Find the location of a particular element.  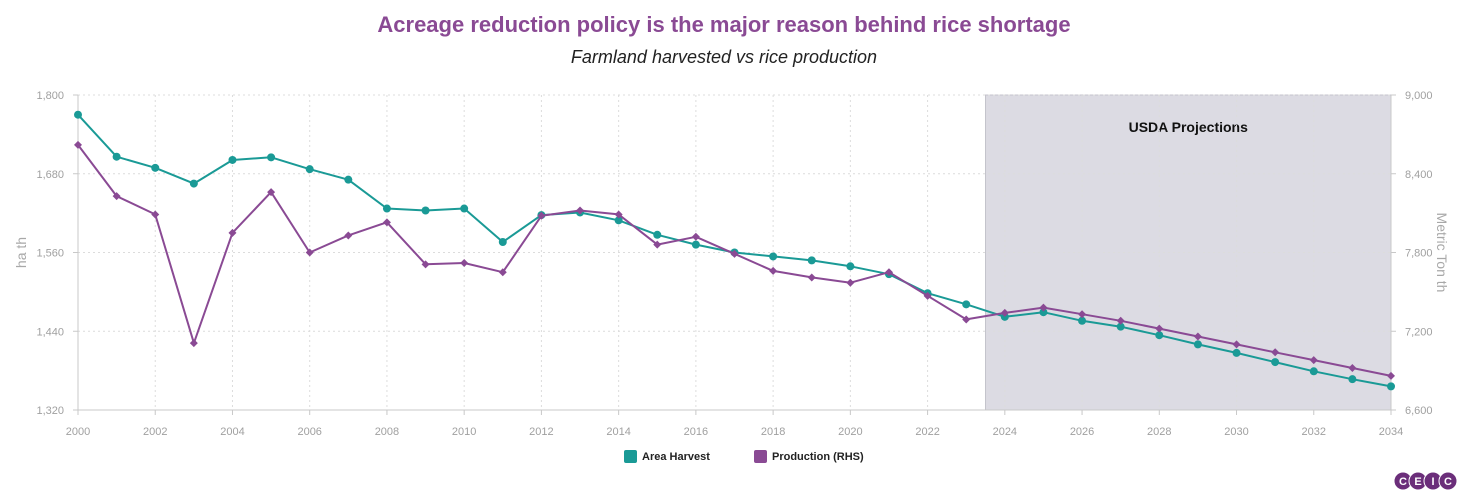

legend-swatch is located at coordinates (630, 456).